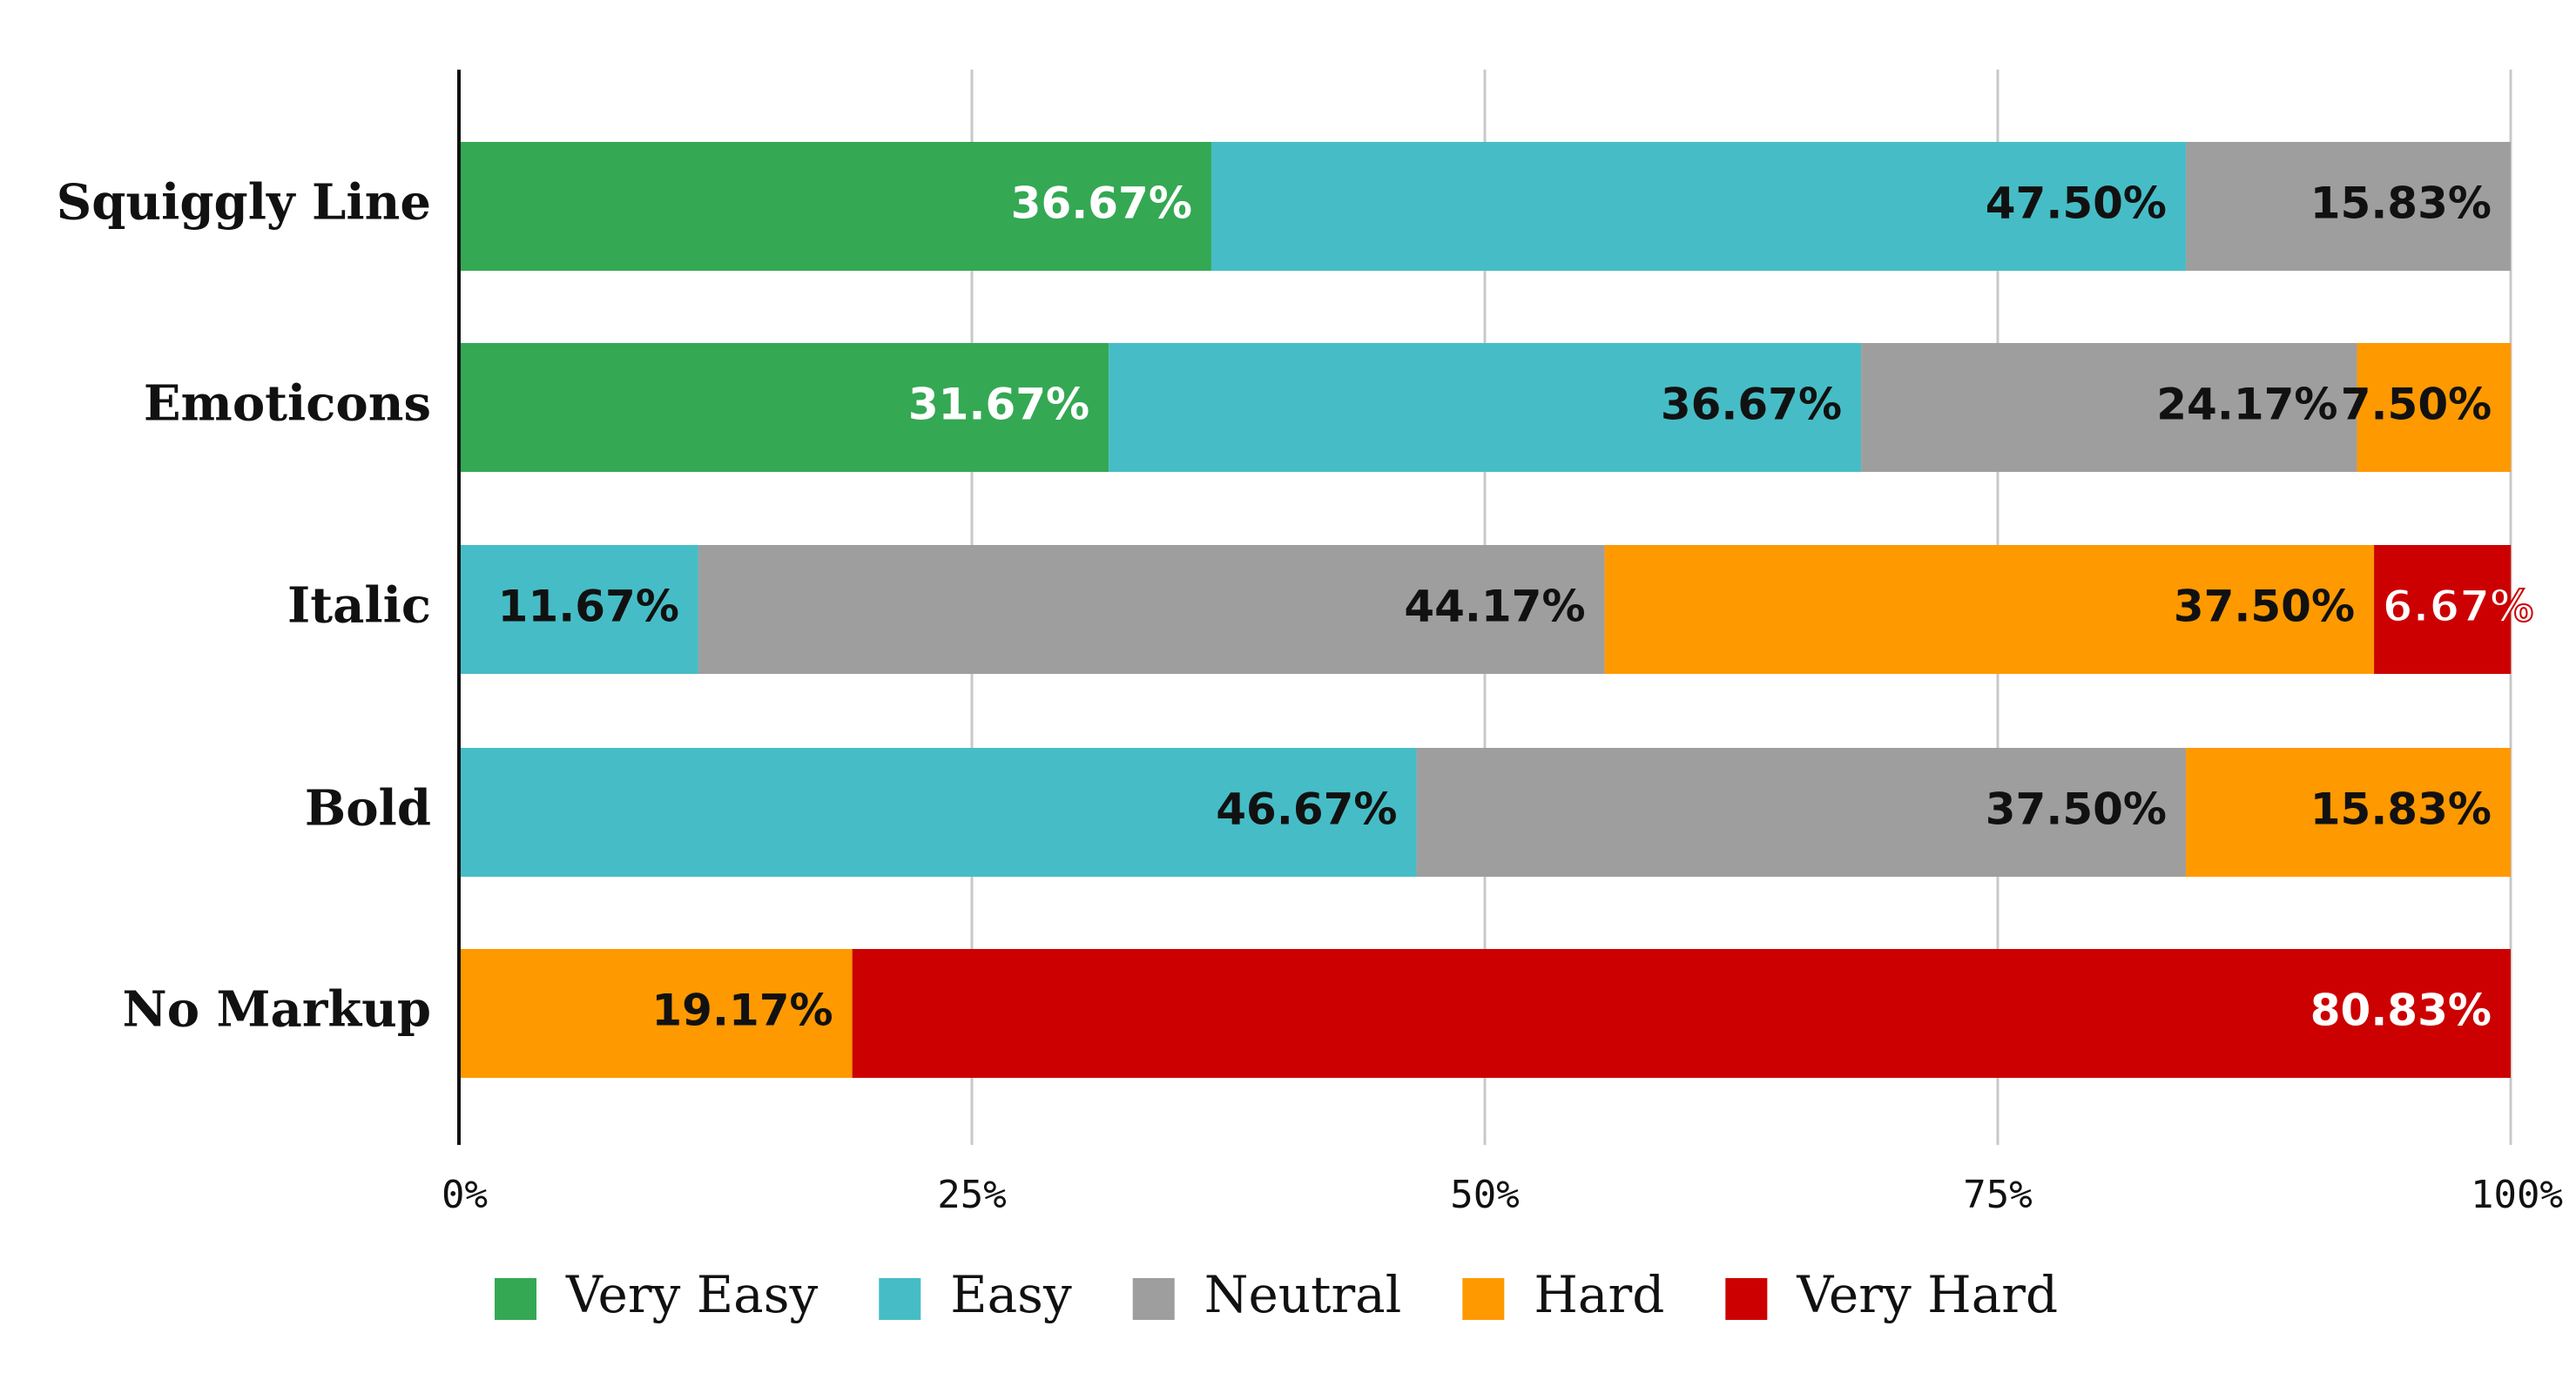 Image resolution: width=2576 pixels, height=1400 pixels. I want to click on category-label-emoticons: Emoticons, so click(288, 404).